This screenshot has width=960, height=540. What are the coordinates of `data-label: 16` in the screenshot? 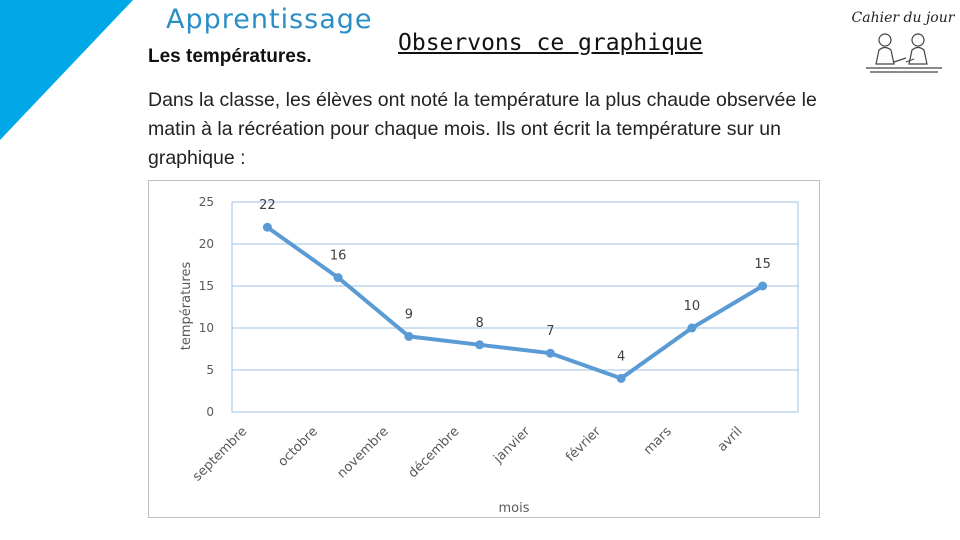 It's located at (338, 256).